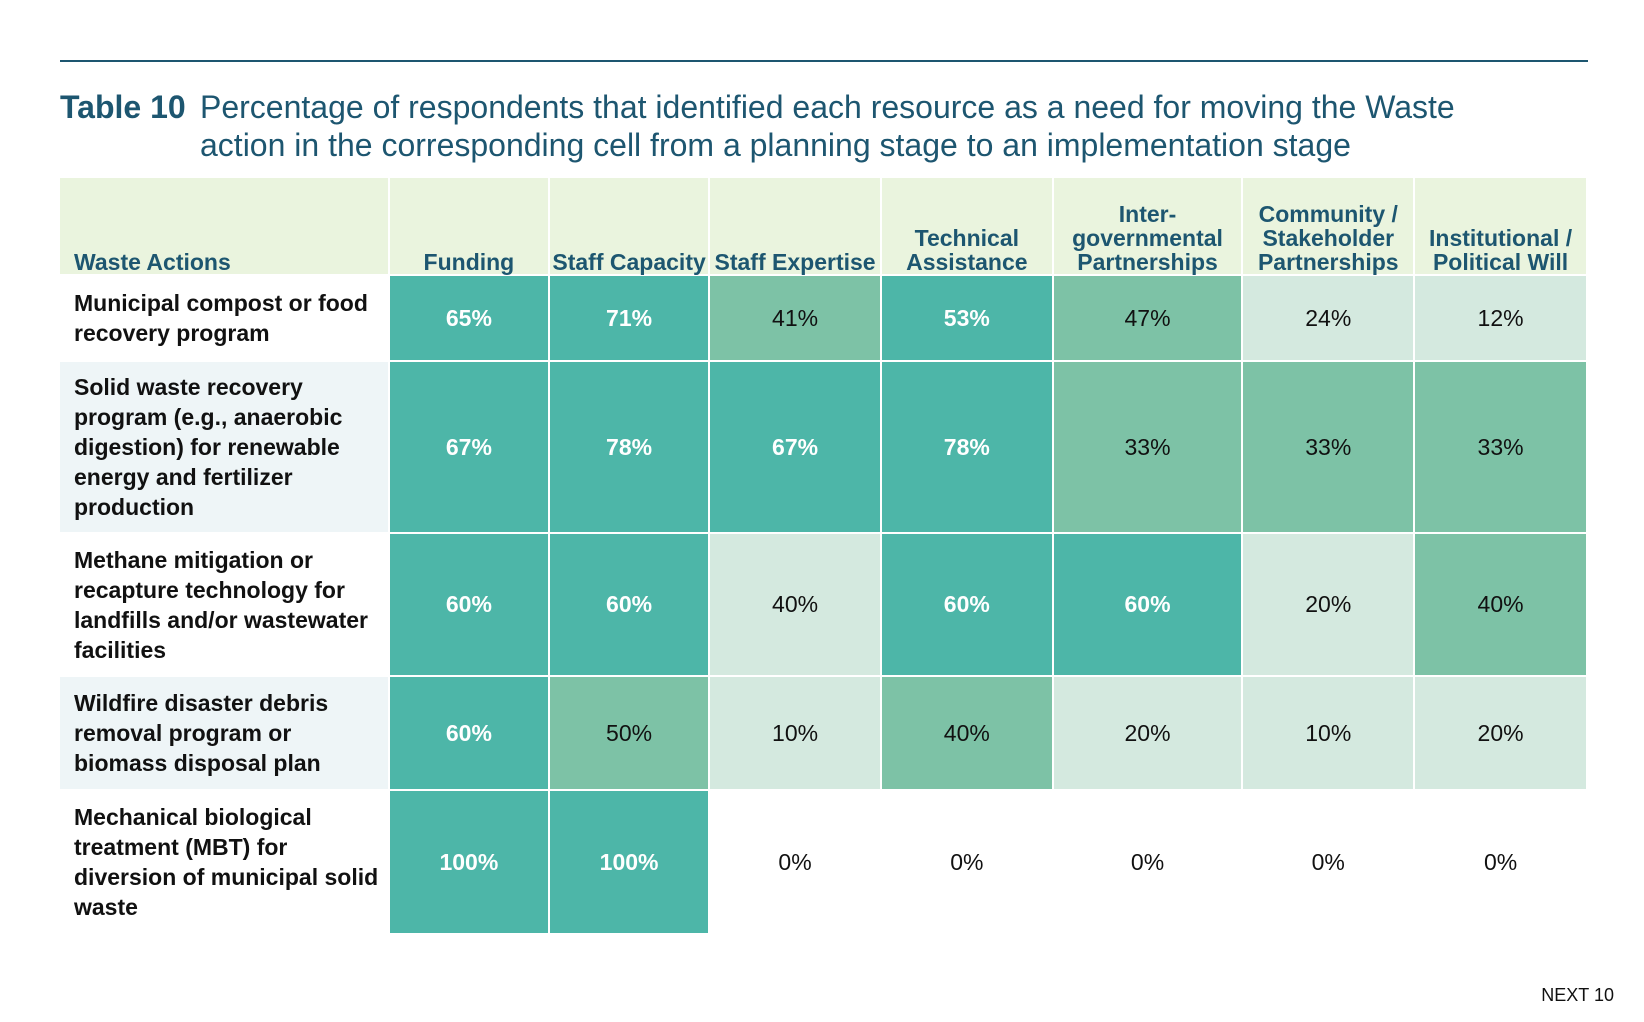 This screenshot has height=1022, width=1644. What do you see at coordinates (824, 61) in the screenshot?
I see `top-rule` at bounding box center [824, 61].